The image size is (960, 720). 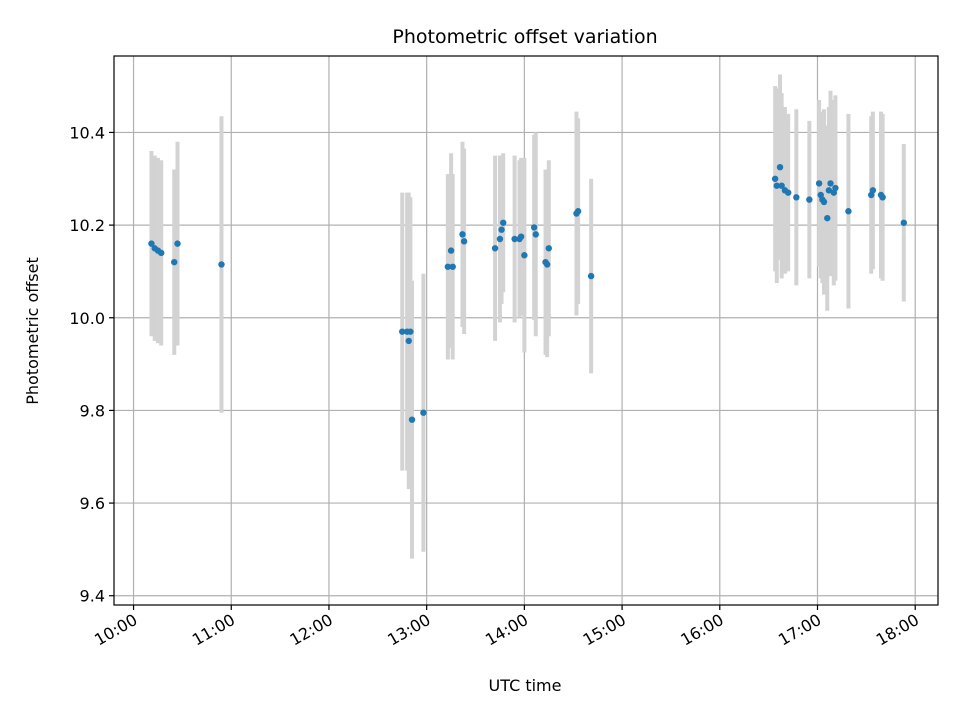 I want to click on x-axis-label: UTC time, so click(x=525, y=685).